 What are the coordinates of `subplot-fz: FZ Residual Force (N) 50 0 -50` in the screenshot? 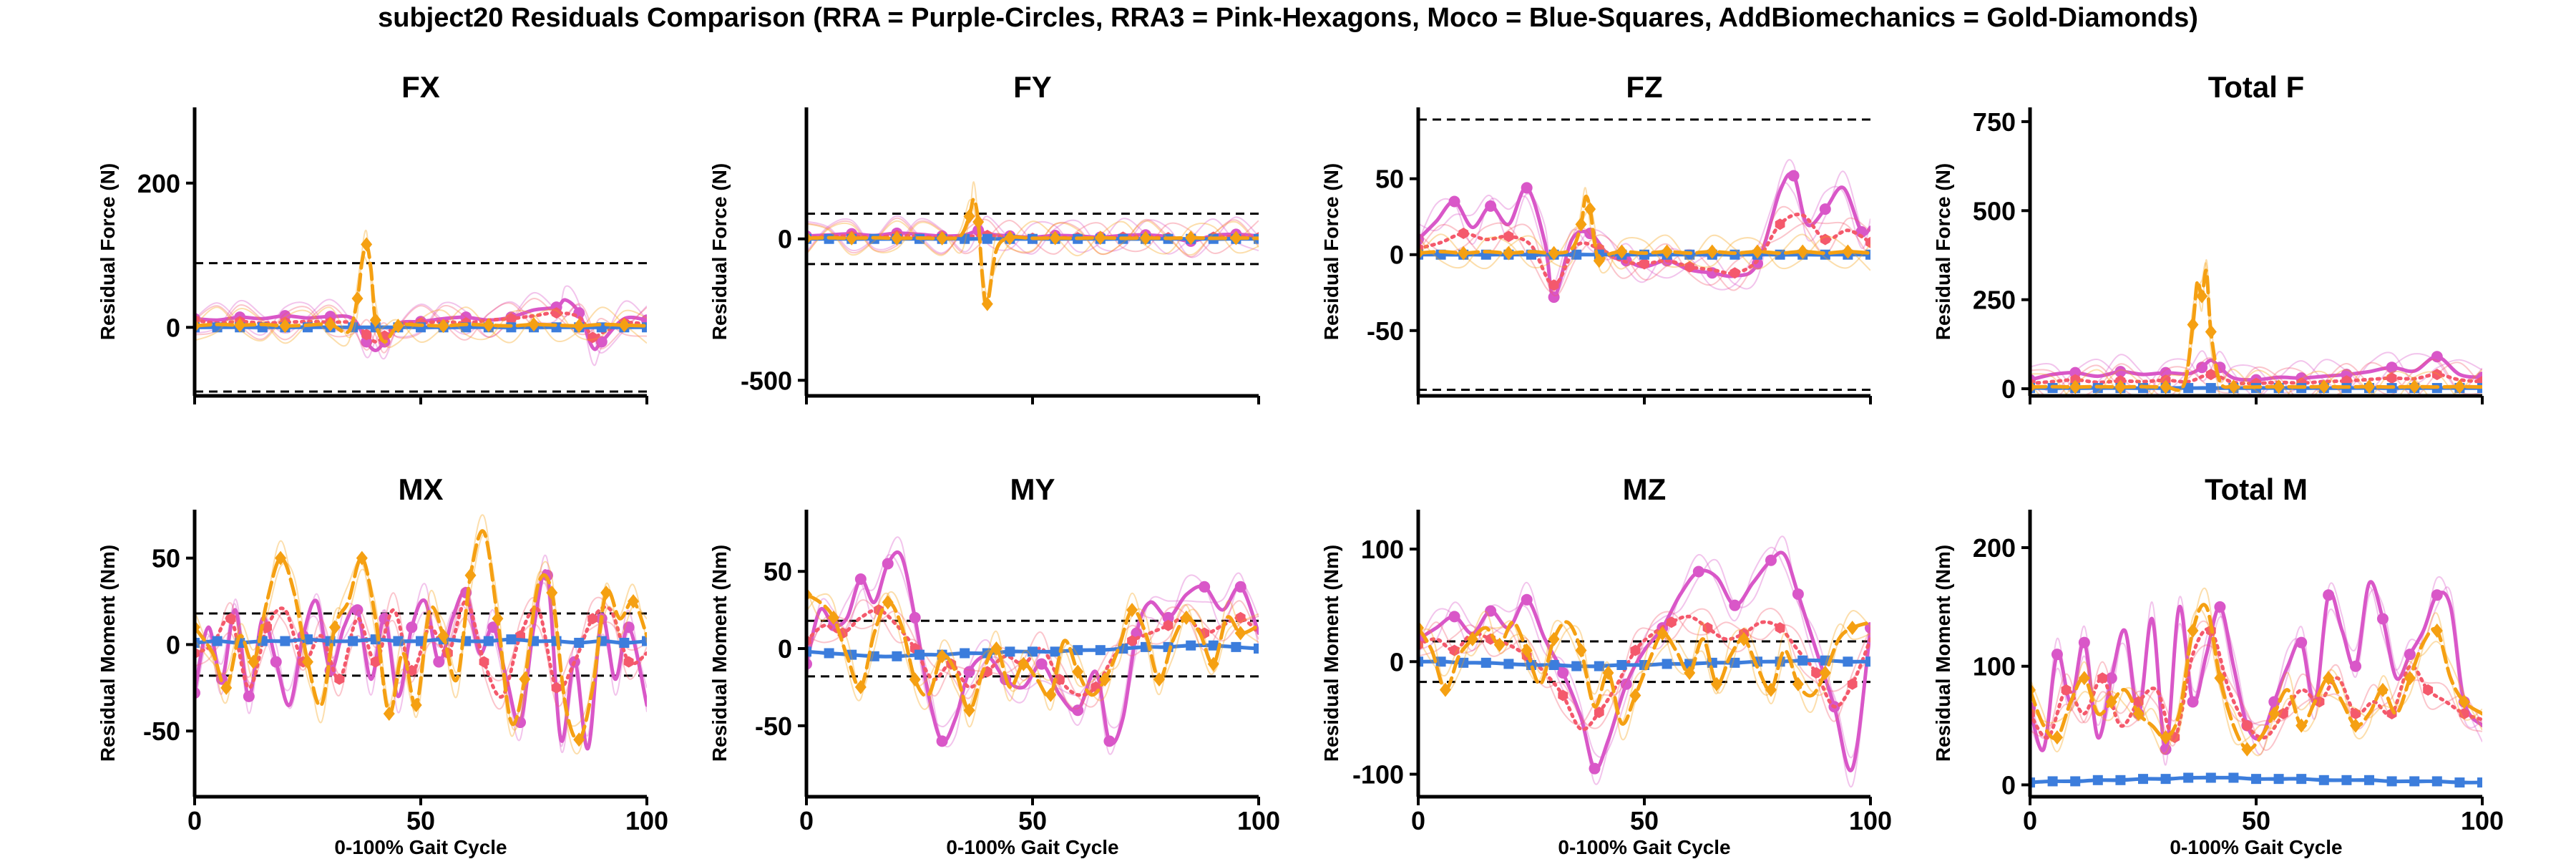 It's located at (1596, 237).